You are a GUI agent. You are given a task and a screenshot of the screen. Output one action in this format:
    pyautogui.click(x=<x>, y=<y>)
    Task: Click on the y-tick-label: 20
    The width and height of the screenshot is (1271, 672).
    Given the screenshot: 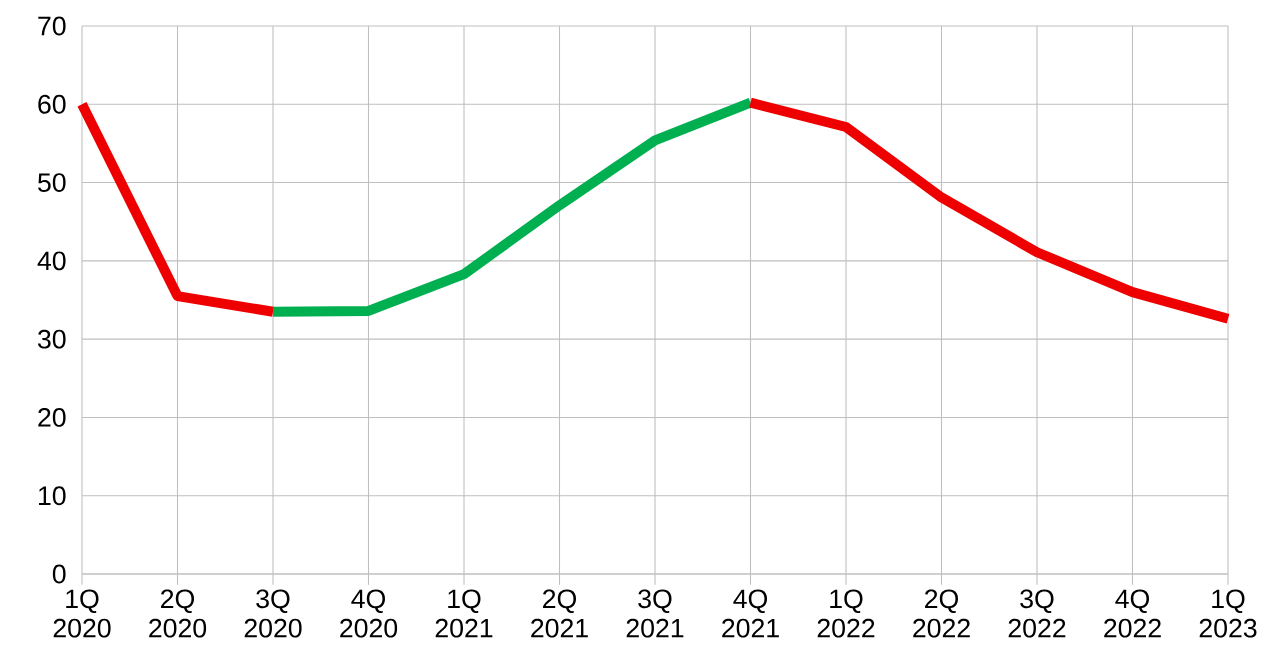 What is the action you would take?
    pyautogui.click(x=52, y=417)
    